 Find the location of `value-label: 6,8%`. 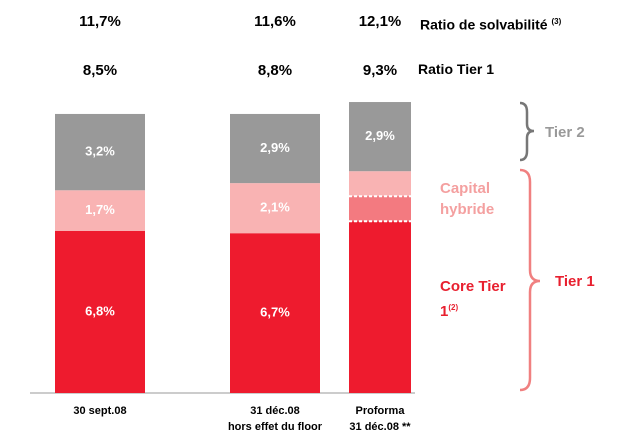

value-label: 6,8% is located at coordinates (100, 310).